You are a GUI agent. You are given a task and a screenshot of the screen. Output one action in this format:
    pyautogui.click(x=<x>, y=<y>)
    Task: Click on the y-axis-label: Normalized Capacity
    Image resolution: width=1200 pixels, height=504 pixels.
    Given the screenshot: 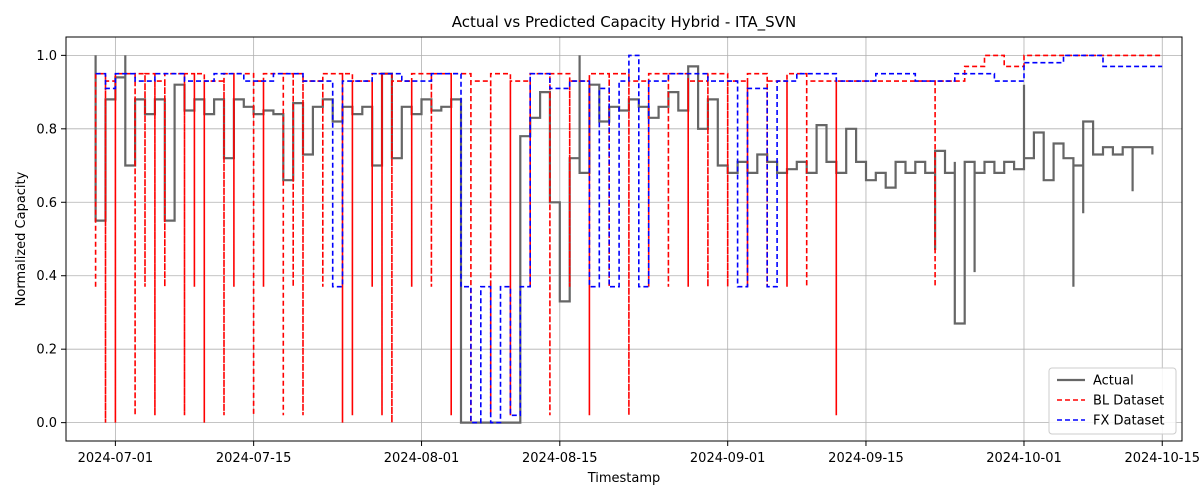 What is the action you would take?
    pyautogui.click(x=21, y=238)
    